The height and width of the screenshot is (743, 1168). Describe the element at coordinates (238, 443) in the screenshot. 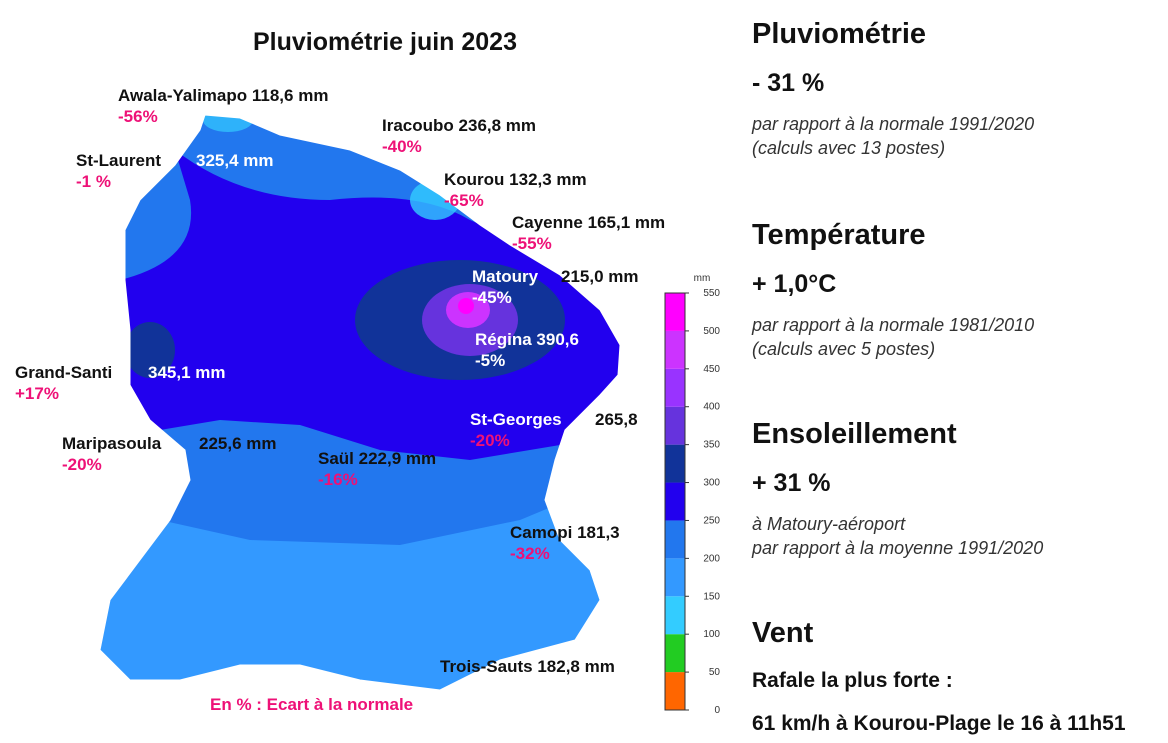

I see `station-value: 225,6 mm` at that location.